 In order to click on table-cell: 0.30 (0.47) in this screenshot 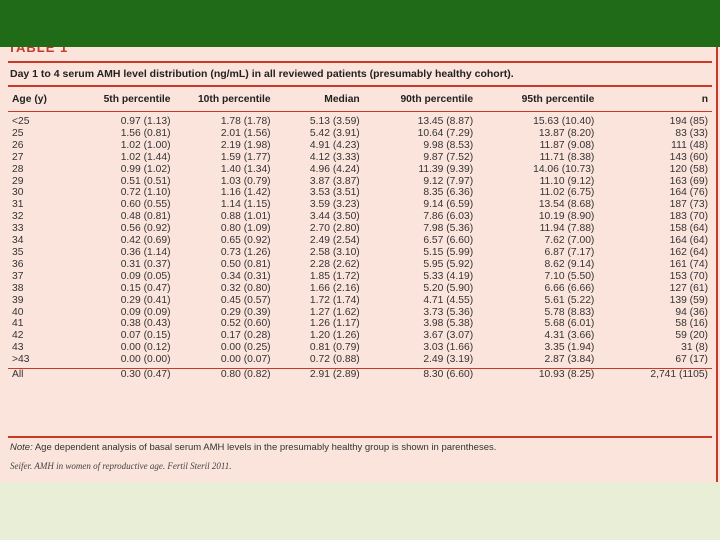, I will do `click(123, 374)`.